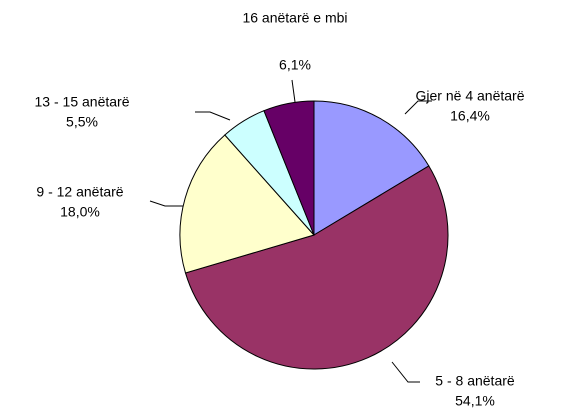 Image resolution: width=588 pixels, height=414 pixels. What do you see at coordinates (295, 65) in the screenshot?
I see `slice-value-label: 6,1%` at bounding box center [295, 65].